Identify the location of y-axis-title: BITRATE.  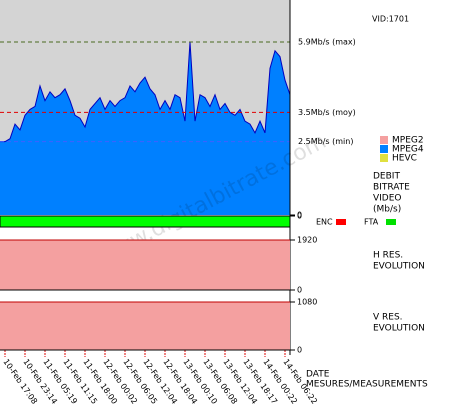
(391, 188).